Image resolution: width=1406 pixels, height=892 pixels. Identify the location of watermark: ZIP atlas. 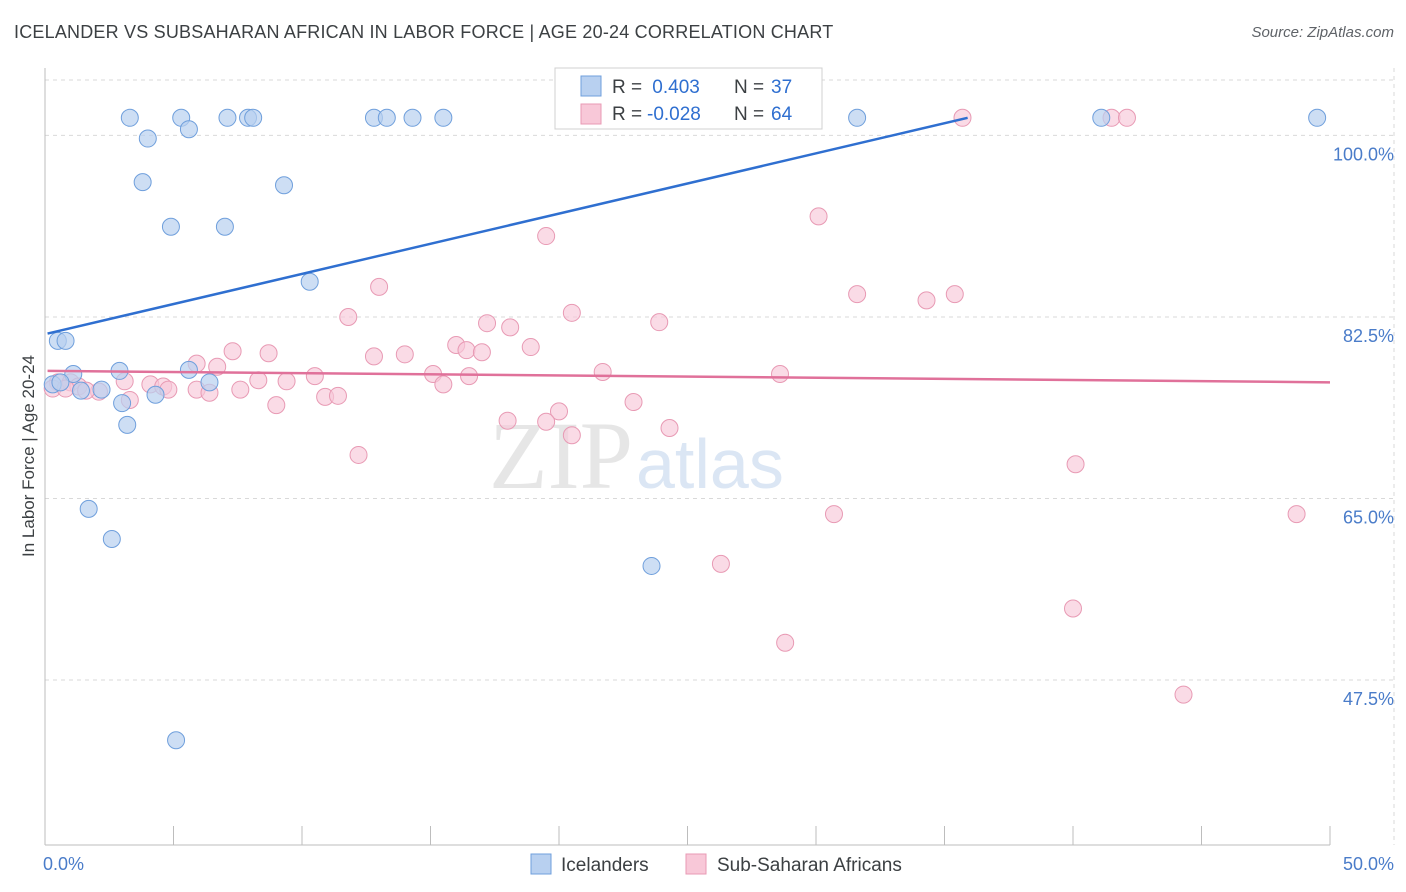
(636, 455).